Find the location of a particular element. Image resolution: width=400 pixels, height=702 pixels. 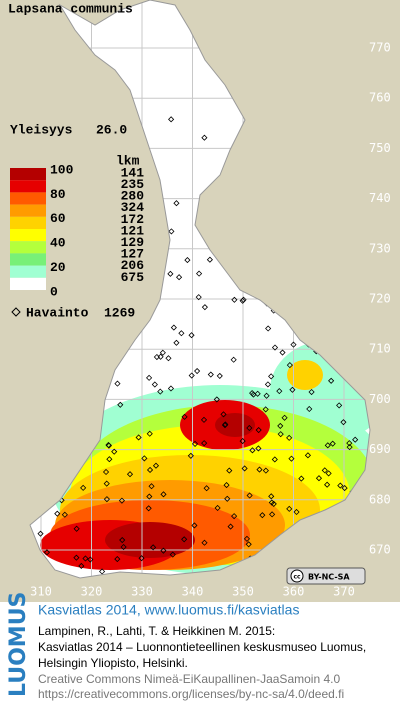

x-grid-label: 370 is located at coordinates (344, 592).